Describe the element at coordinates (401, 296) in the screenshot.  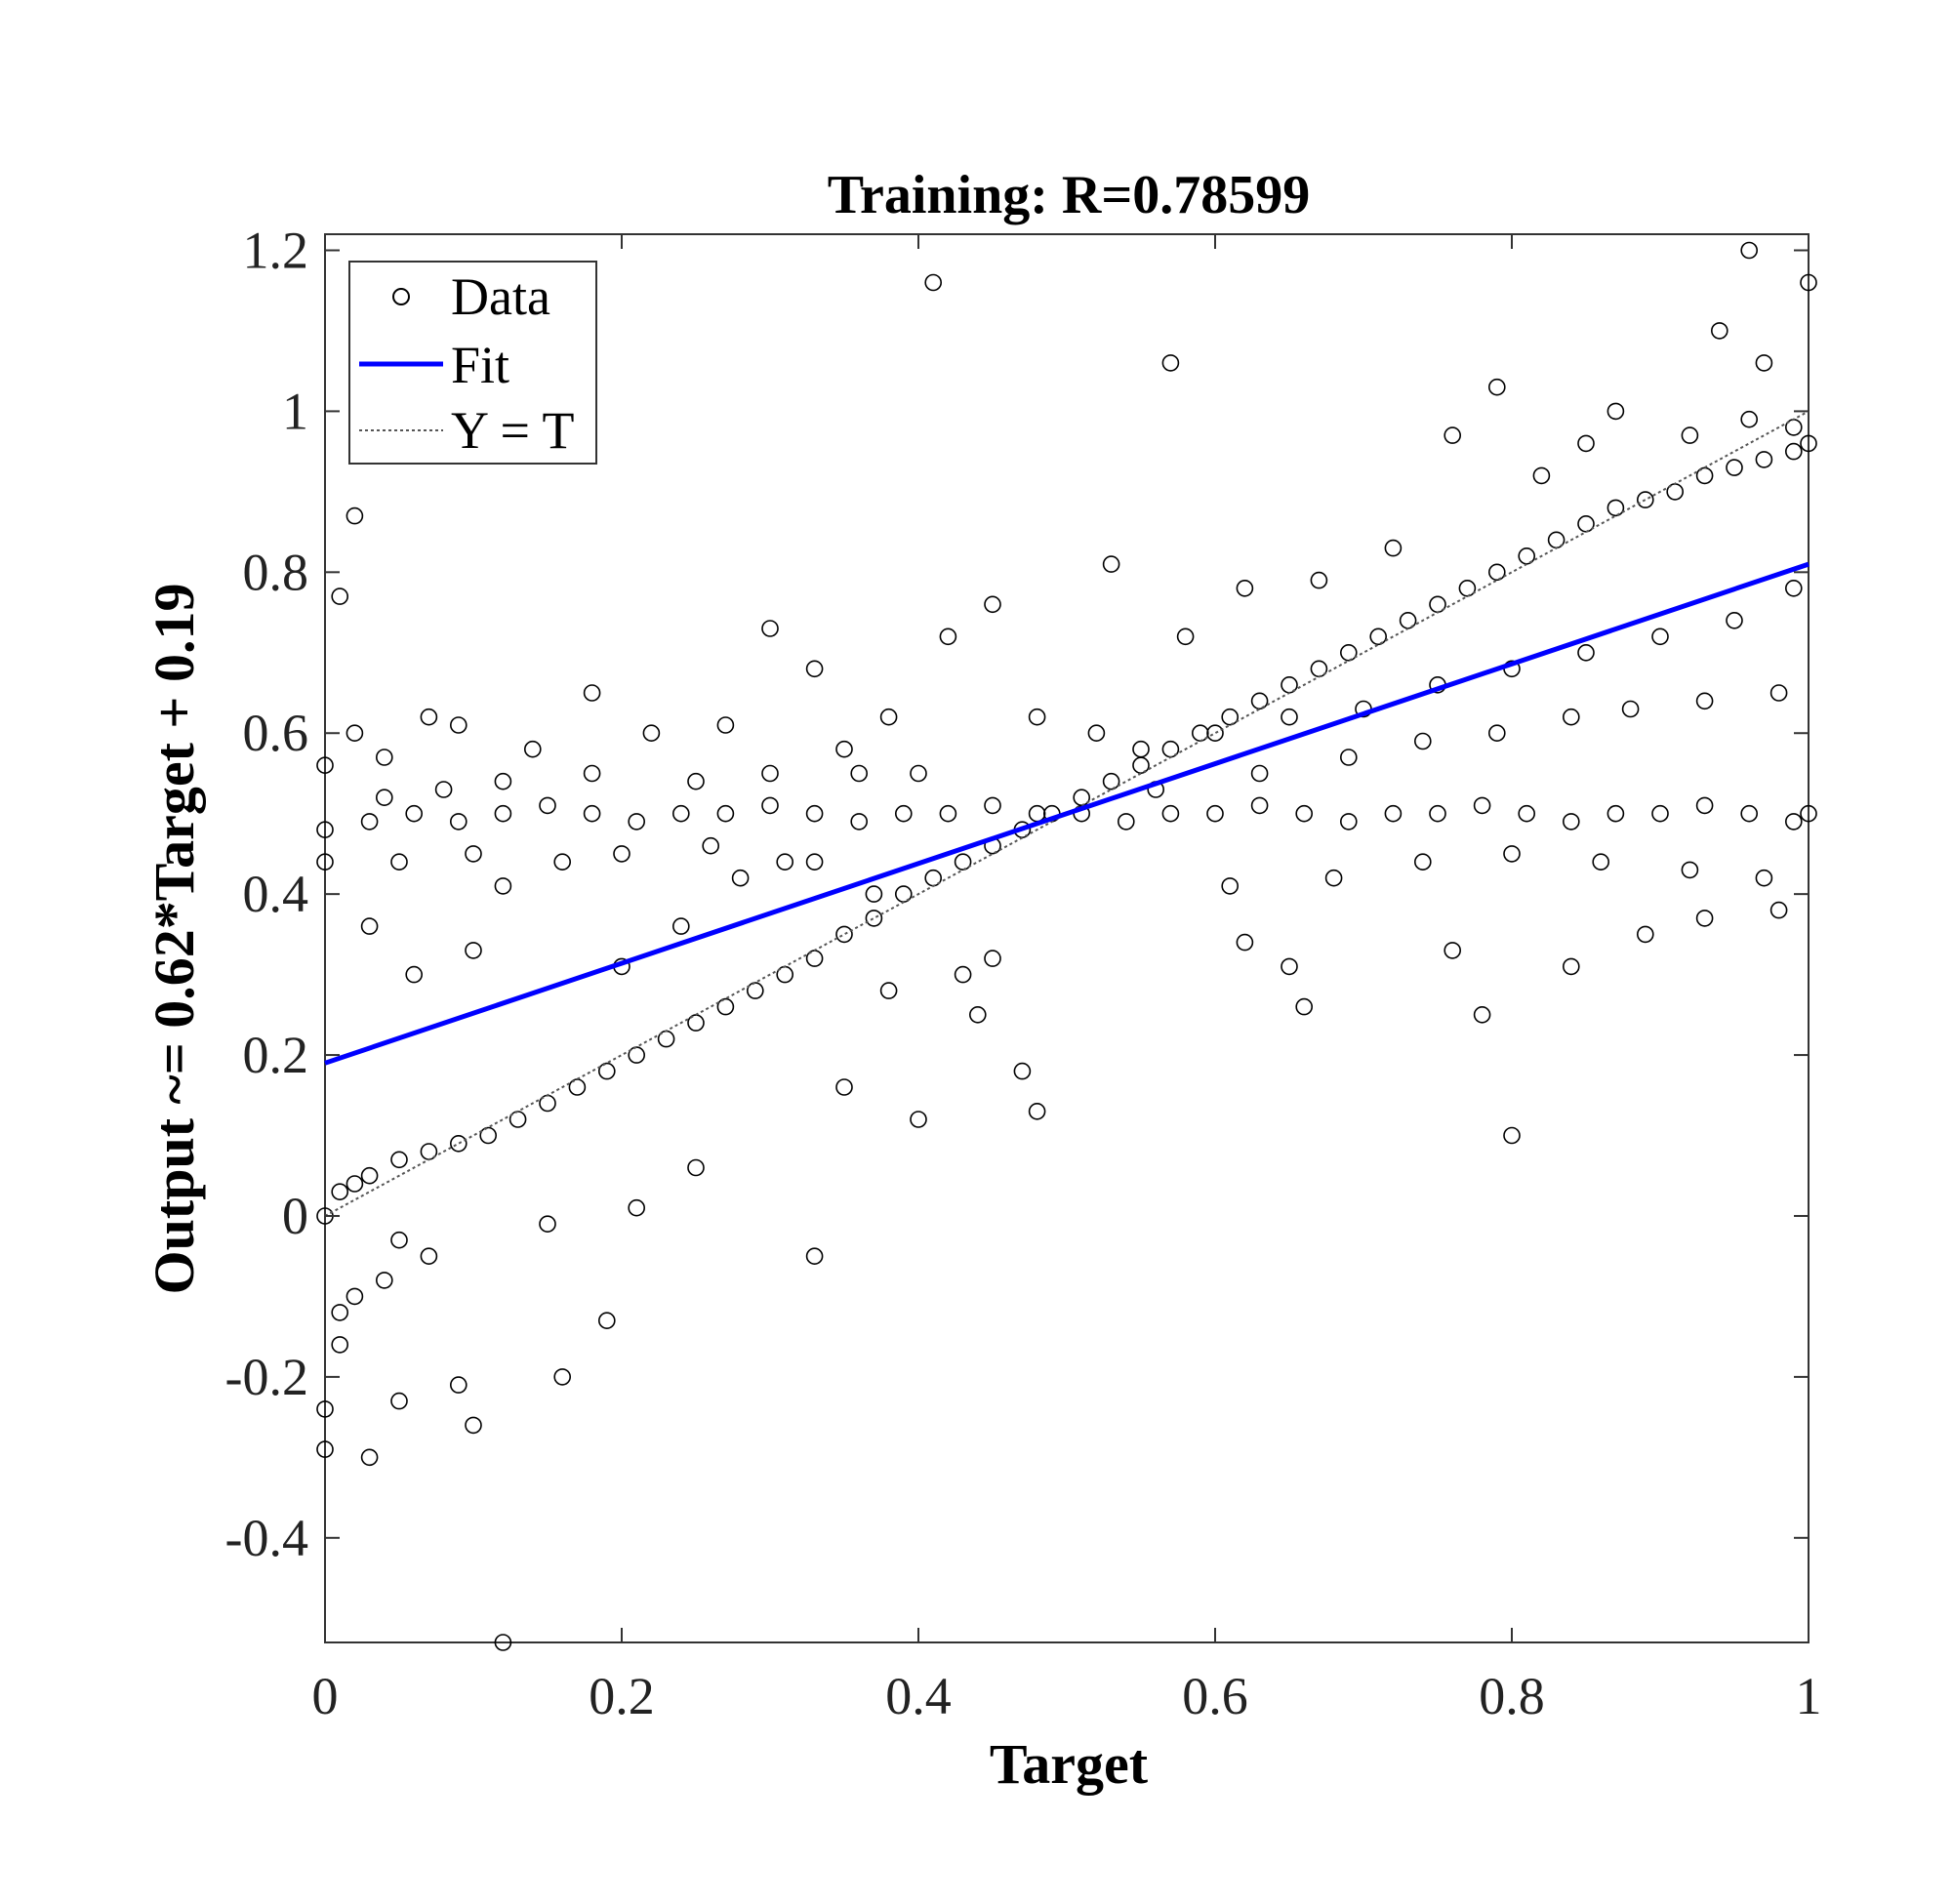
I see `legend-data-marker` at that location.